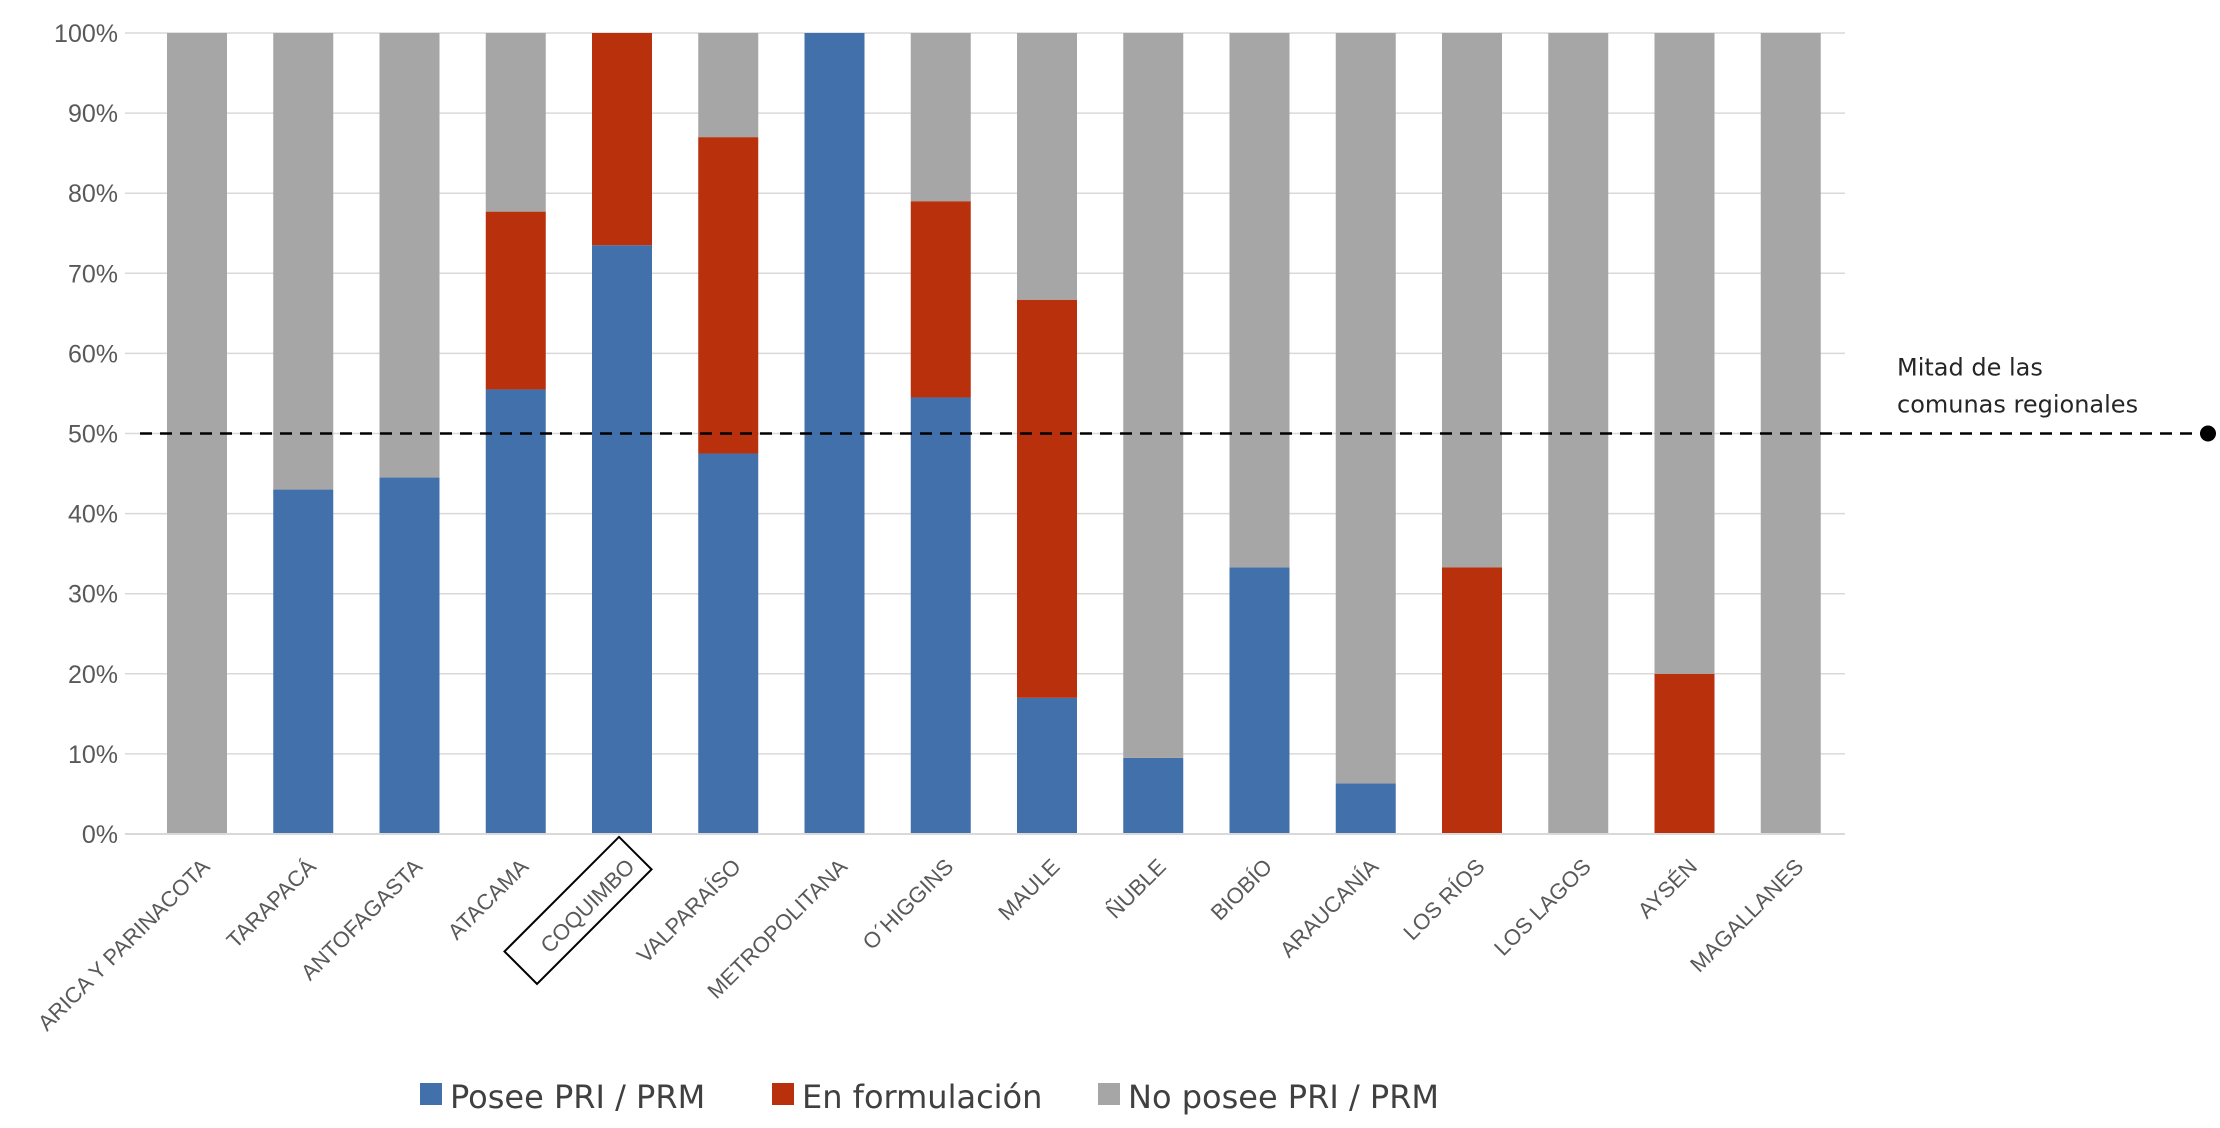 This screenshot has width=2220, height=1128. Describe the element at coordinates (93, 755) in the screenshot. I see `y-tick-label: 10%` at that location.